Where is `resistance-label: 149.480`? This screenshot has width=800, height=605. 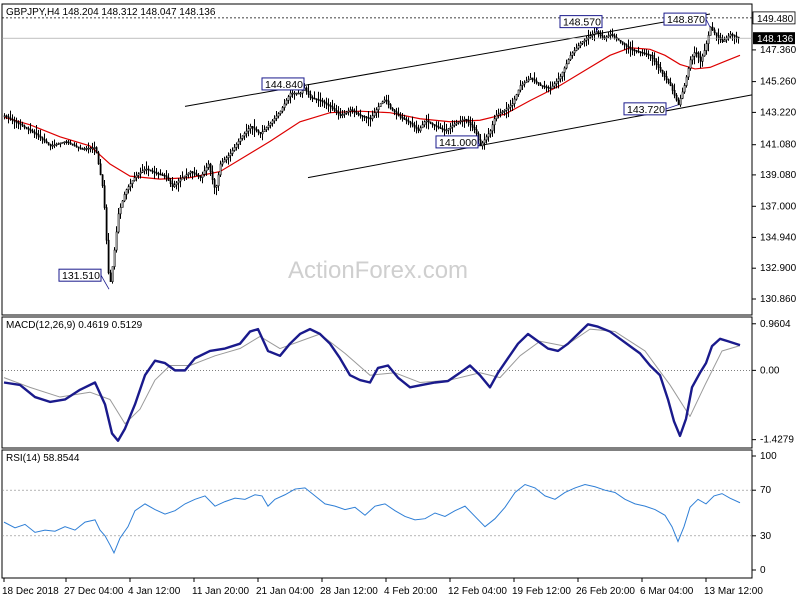
resistance-label: 149.480 is located at coordinates (775, 19).